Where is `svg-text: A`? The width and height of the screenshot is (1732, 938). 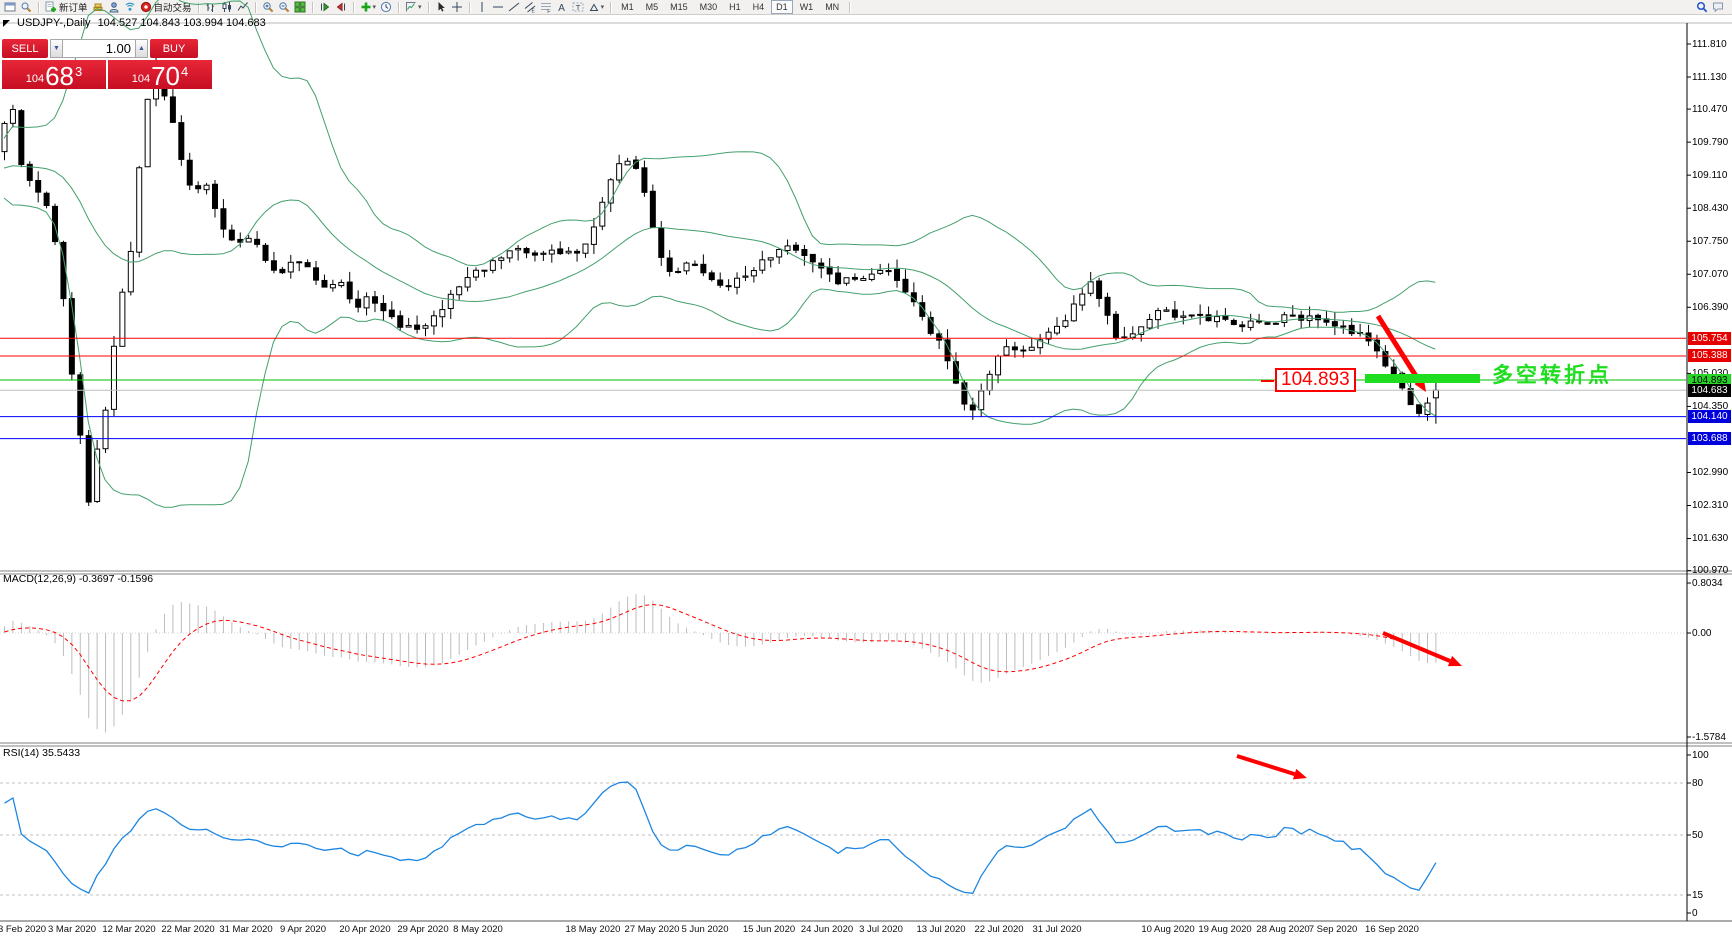 svg-text: A is located at coordinates (561, 8).